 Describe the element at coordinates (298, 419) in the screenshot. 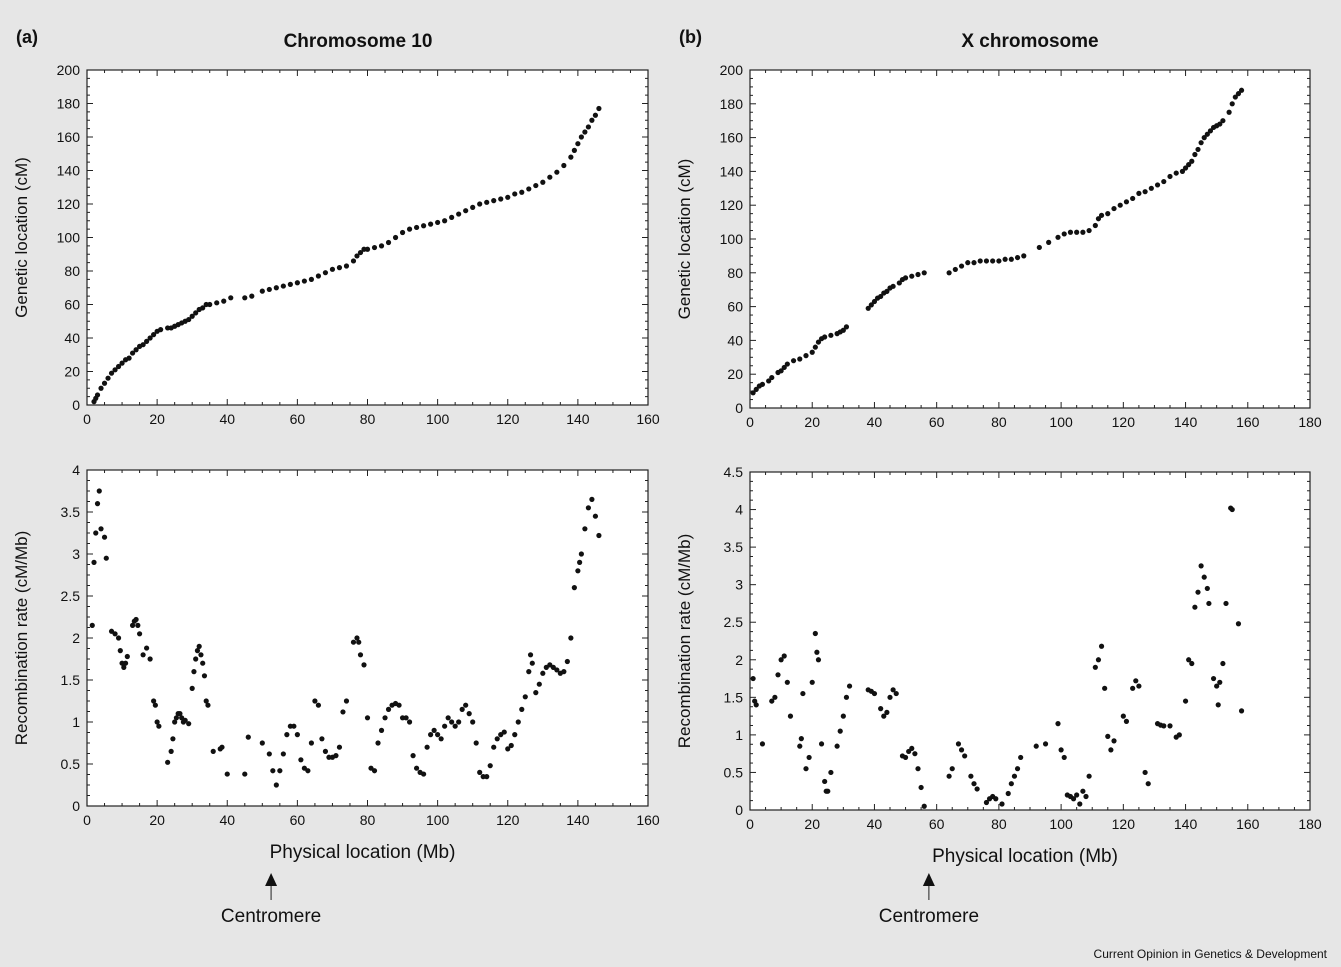

I see `x-tick-label: 60` at that location.